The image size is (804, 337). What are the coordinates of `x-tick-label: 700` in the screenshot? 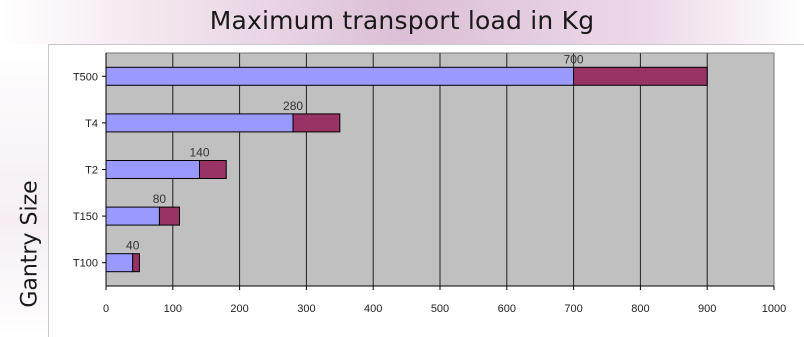 It's located at (573, 309).